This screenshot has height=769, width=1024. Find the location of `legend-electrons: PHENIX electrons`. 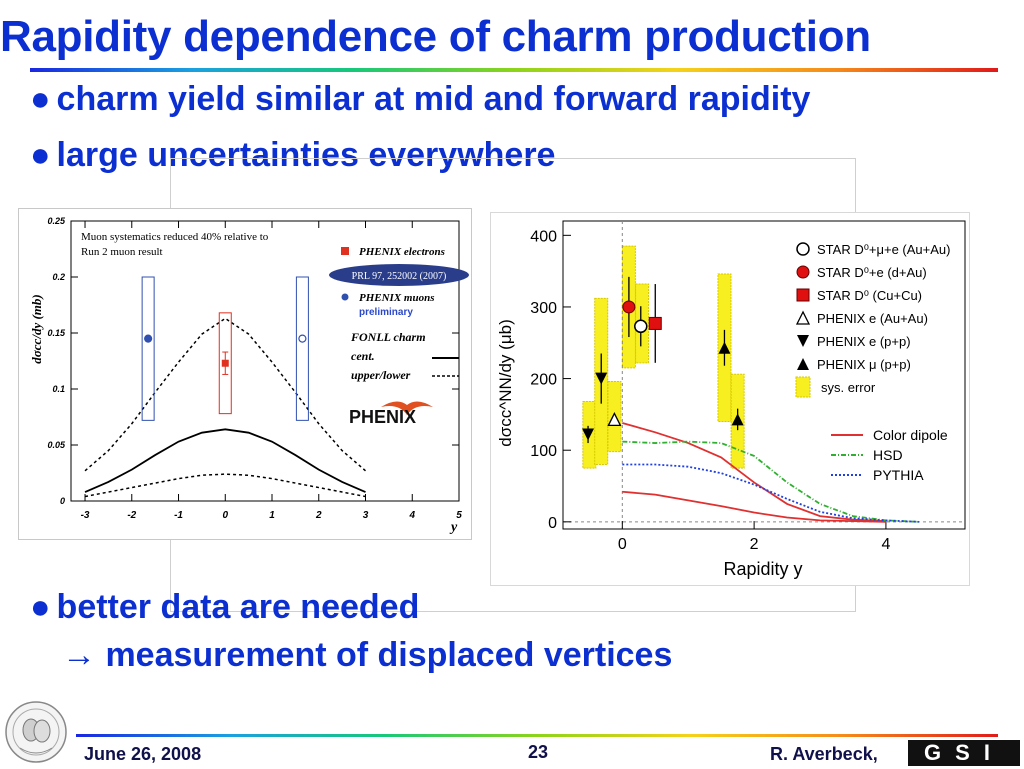

legend-electrons: PHENIX electrons is located at coordinates (402, 252).